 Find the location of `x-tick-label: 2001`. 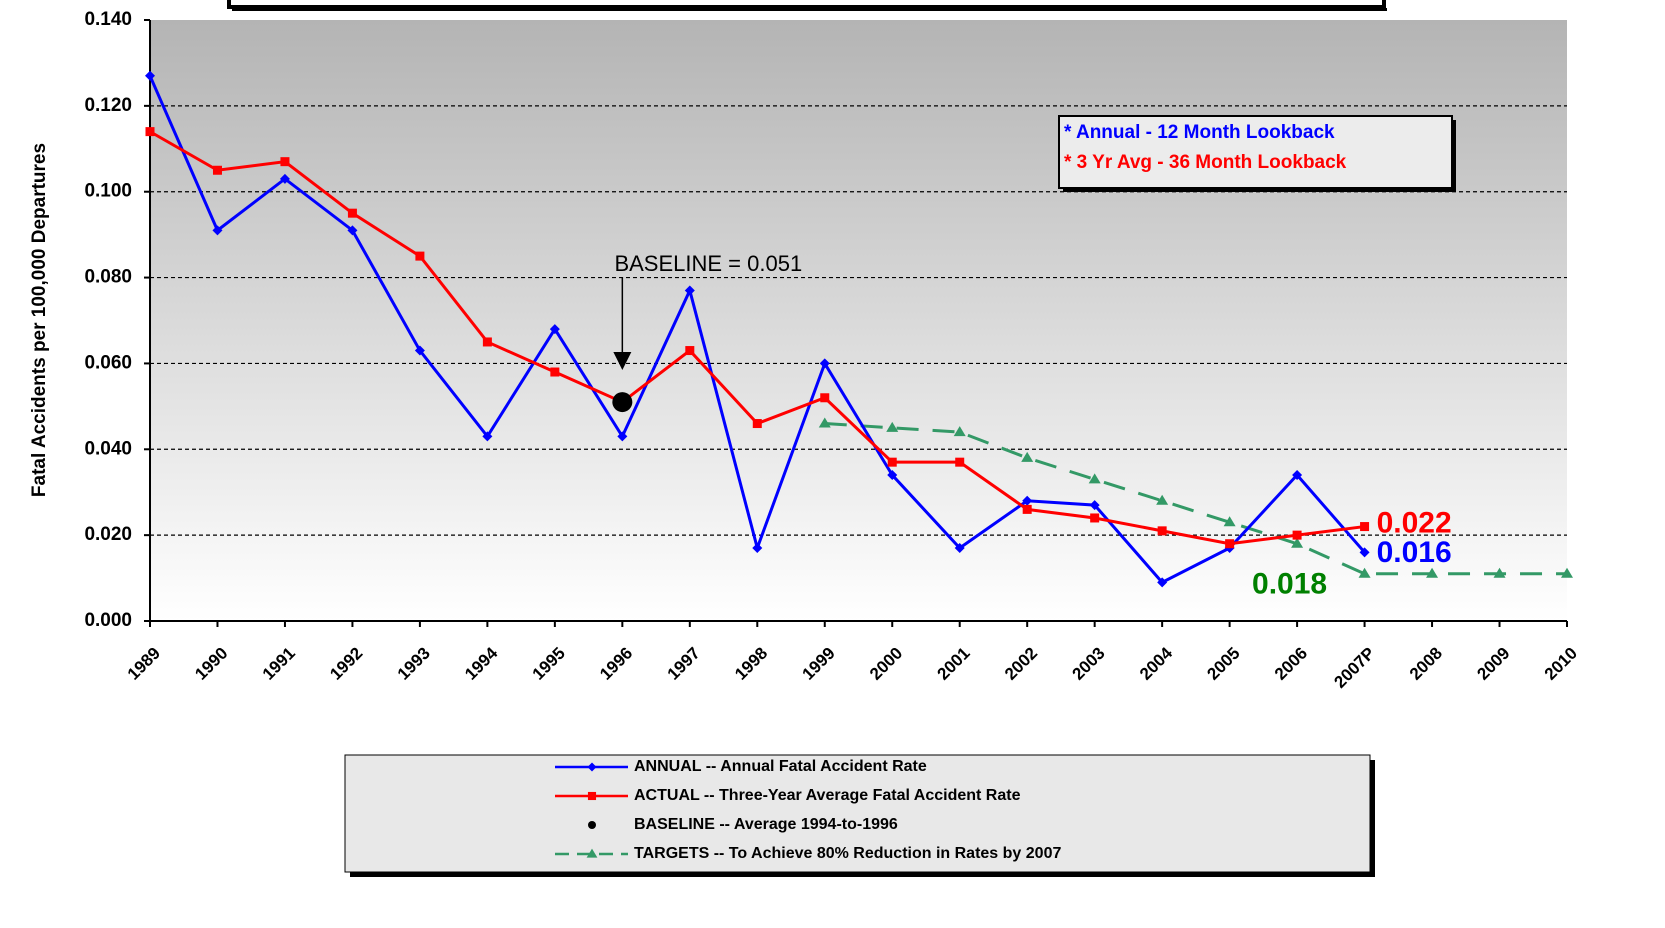

x-tick-label: 2001 is located at coordinates (954, 664).